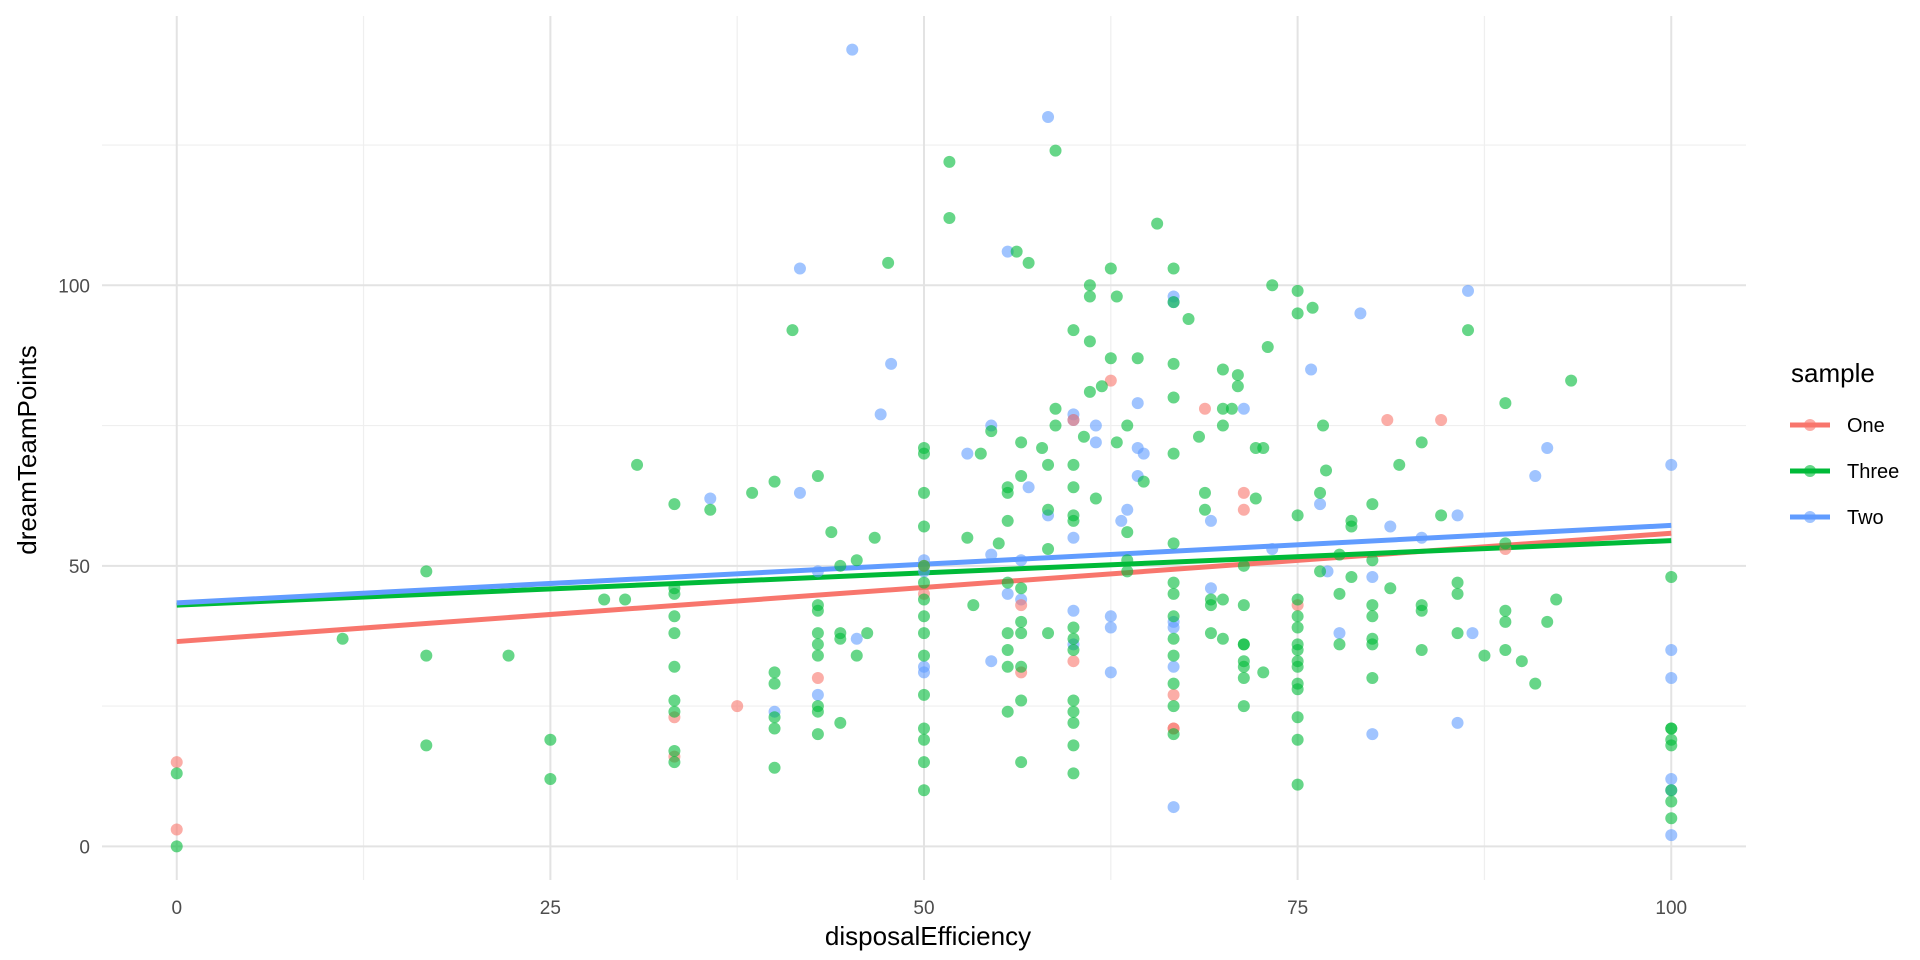  What do you see at coordinates (1810, 517) in the screenshot?
I see `legend-key-point-two` at bounding box center [1810, 517].